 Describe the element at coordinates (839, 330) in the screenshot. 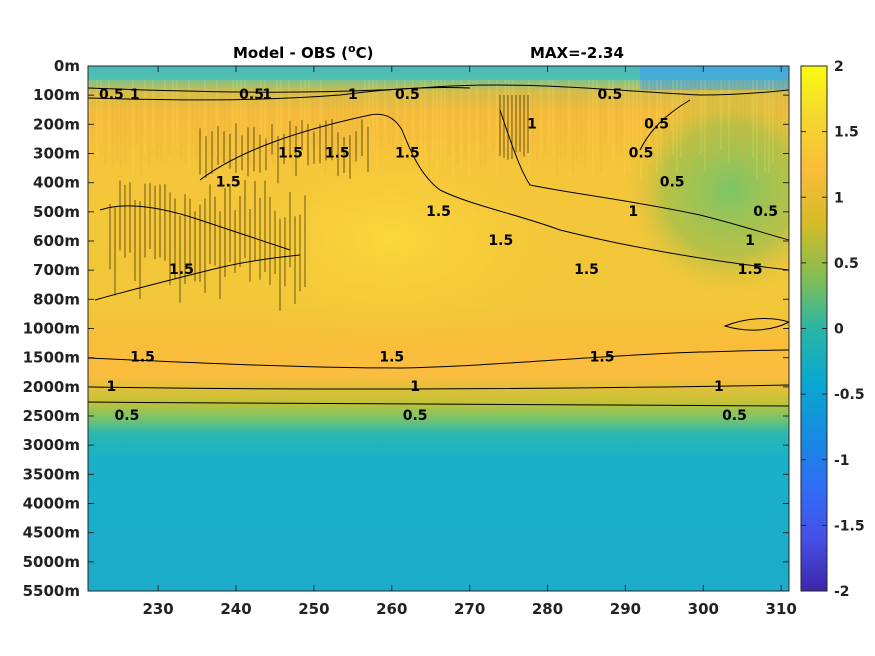

I see `colorbar-tick-label: 0` at that location.